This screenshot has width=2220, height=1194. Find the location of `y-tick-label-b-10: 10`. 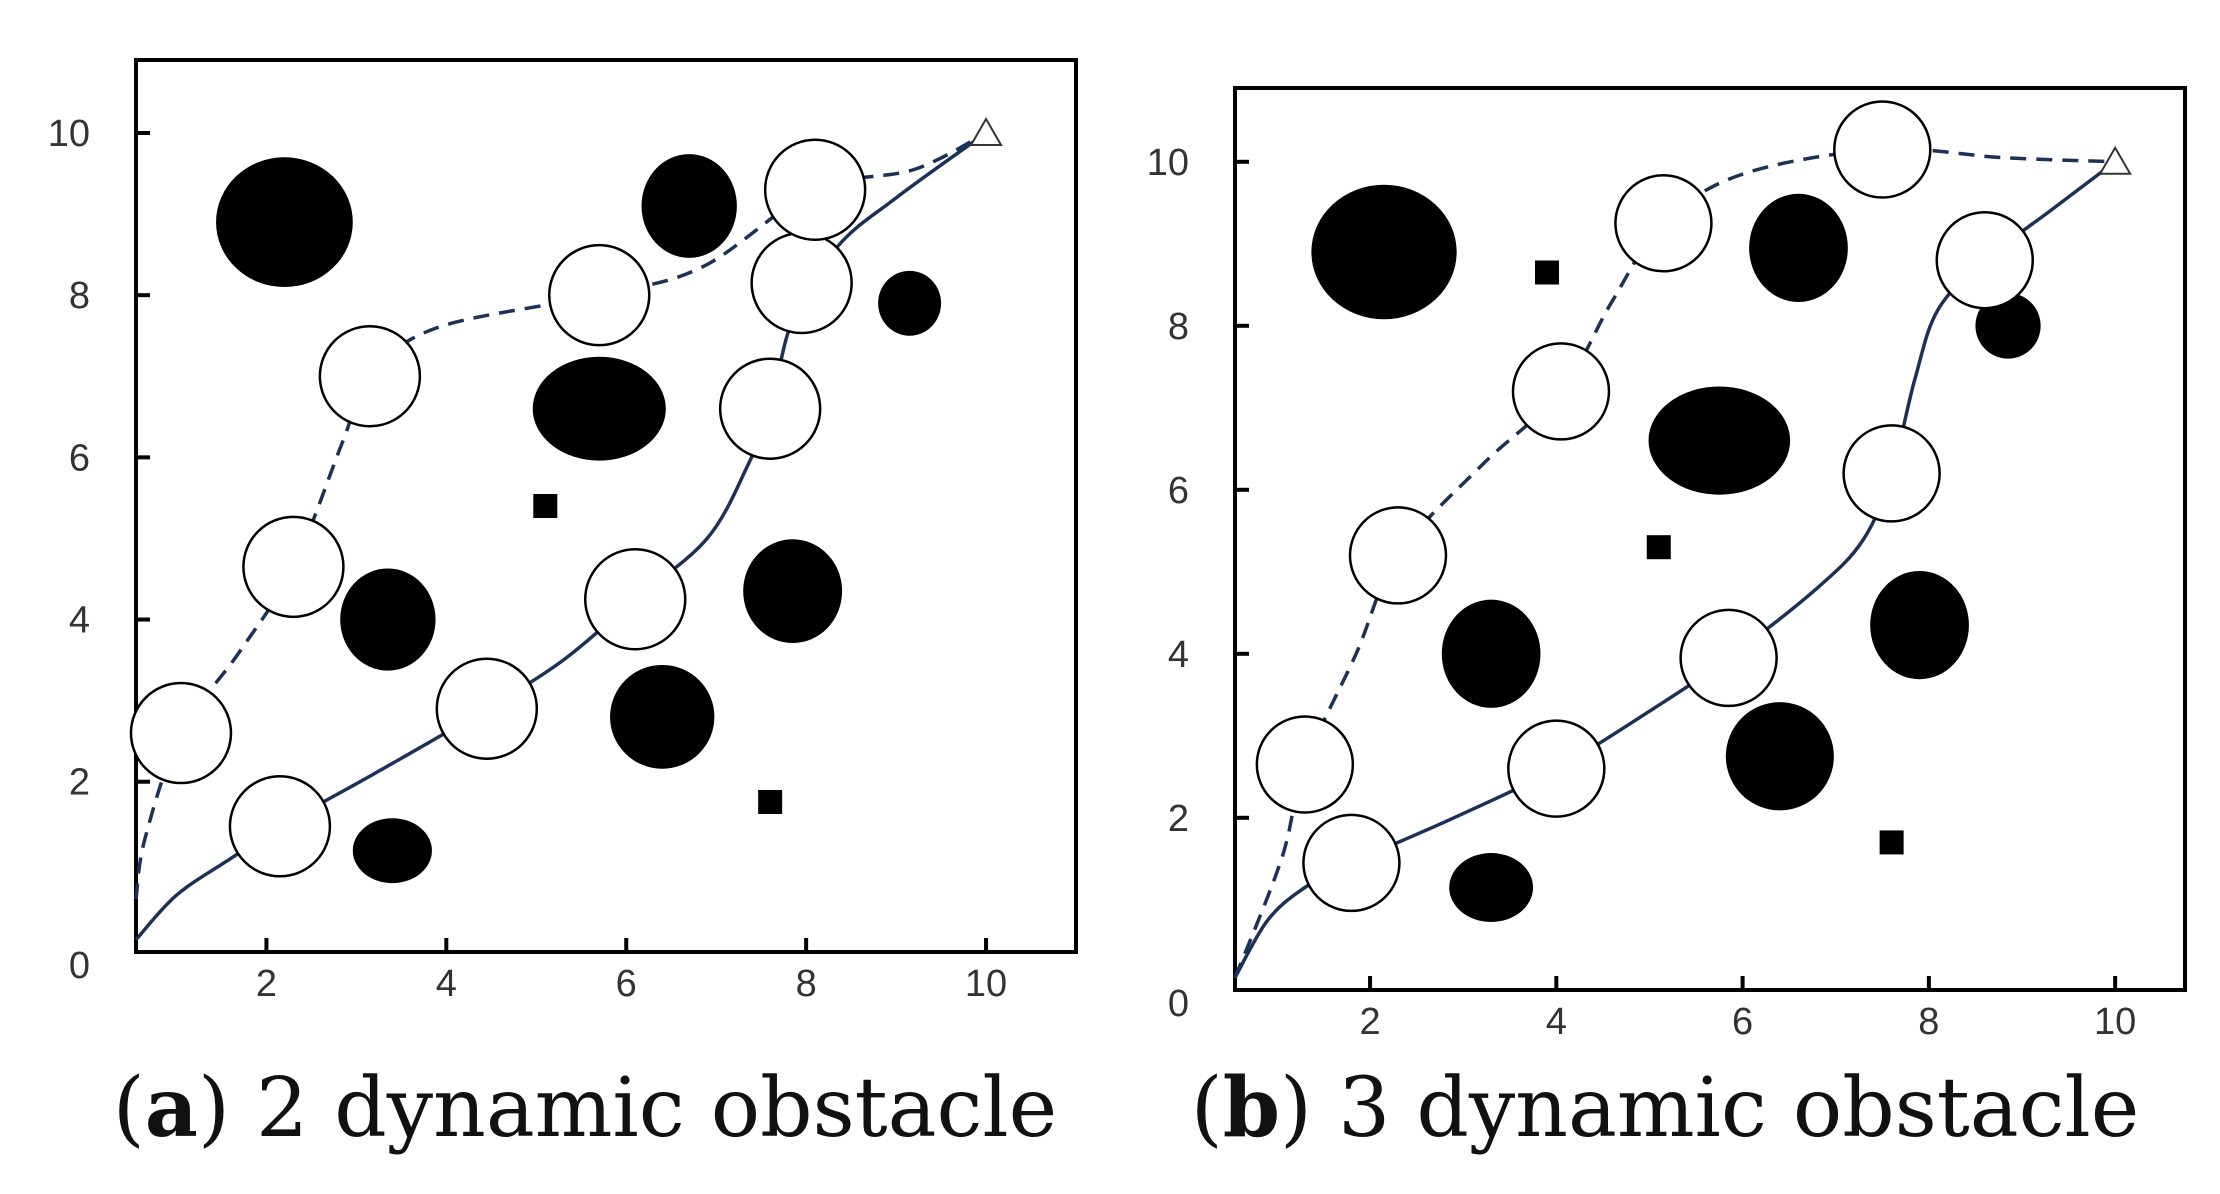

y-tick-label-b-10: 10 is located at coordinates (1168, 163).